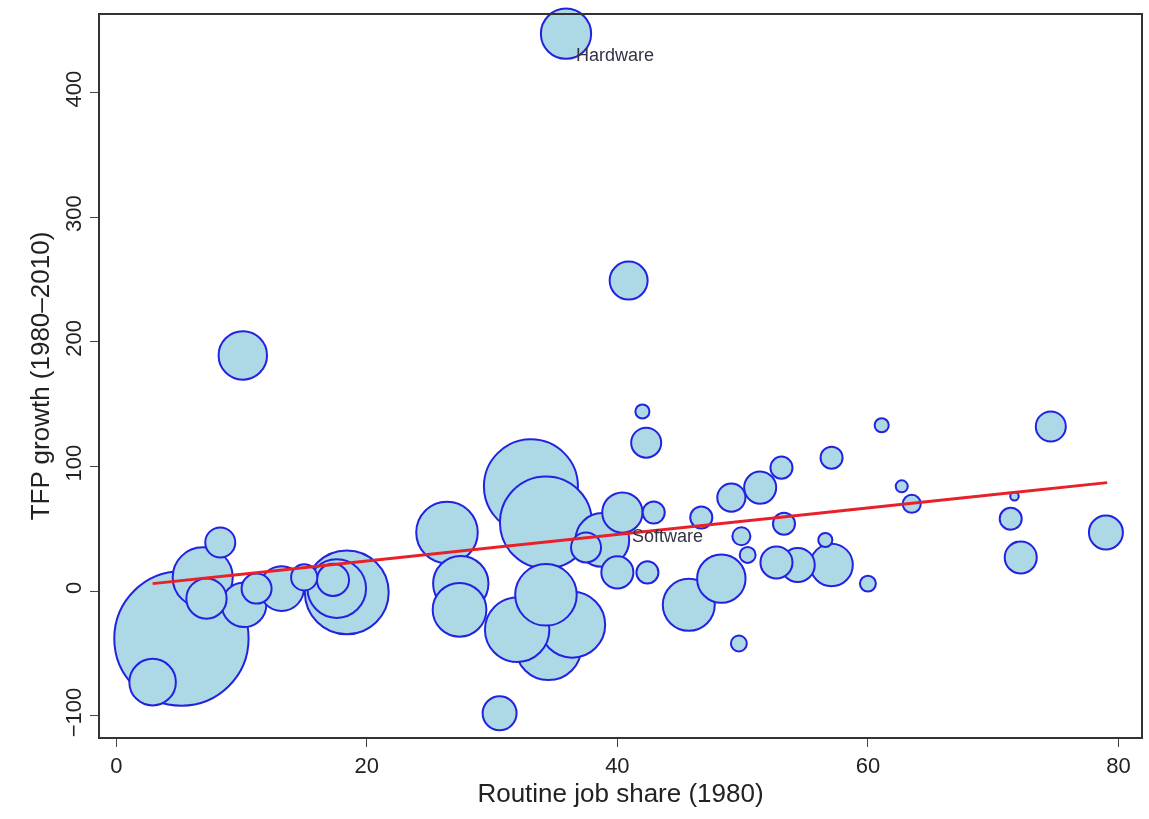  I want to click on y-tick-label: 0, so click(74, 587).